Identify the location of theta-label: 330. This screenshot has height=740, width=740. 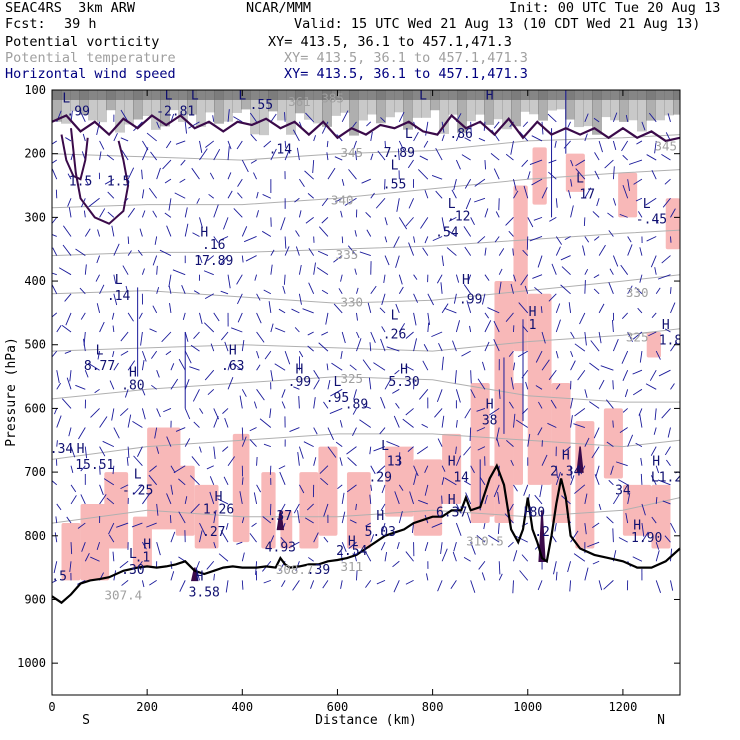
(351, 302).